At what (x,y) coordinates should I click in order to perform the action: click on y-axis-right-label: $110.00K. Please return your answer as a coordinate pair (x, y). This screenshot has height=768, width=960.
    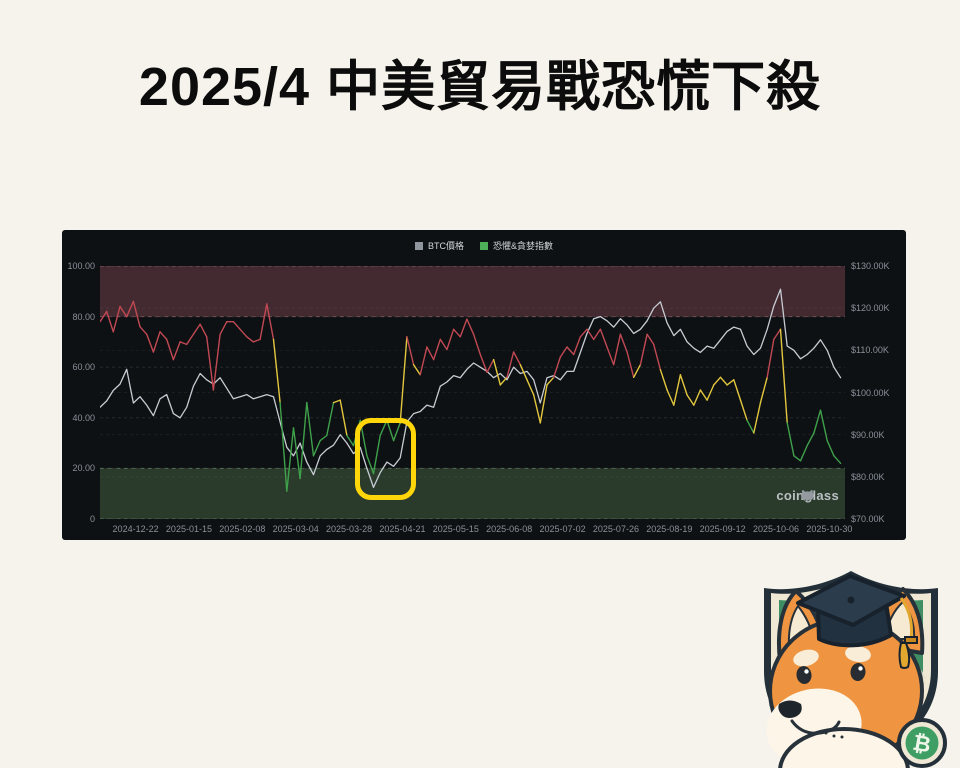
    Looking at the image, I should click on (870, 350).